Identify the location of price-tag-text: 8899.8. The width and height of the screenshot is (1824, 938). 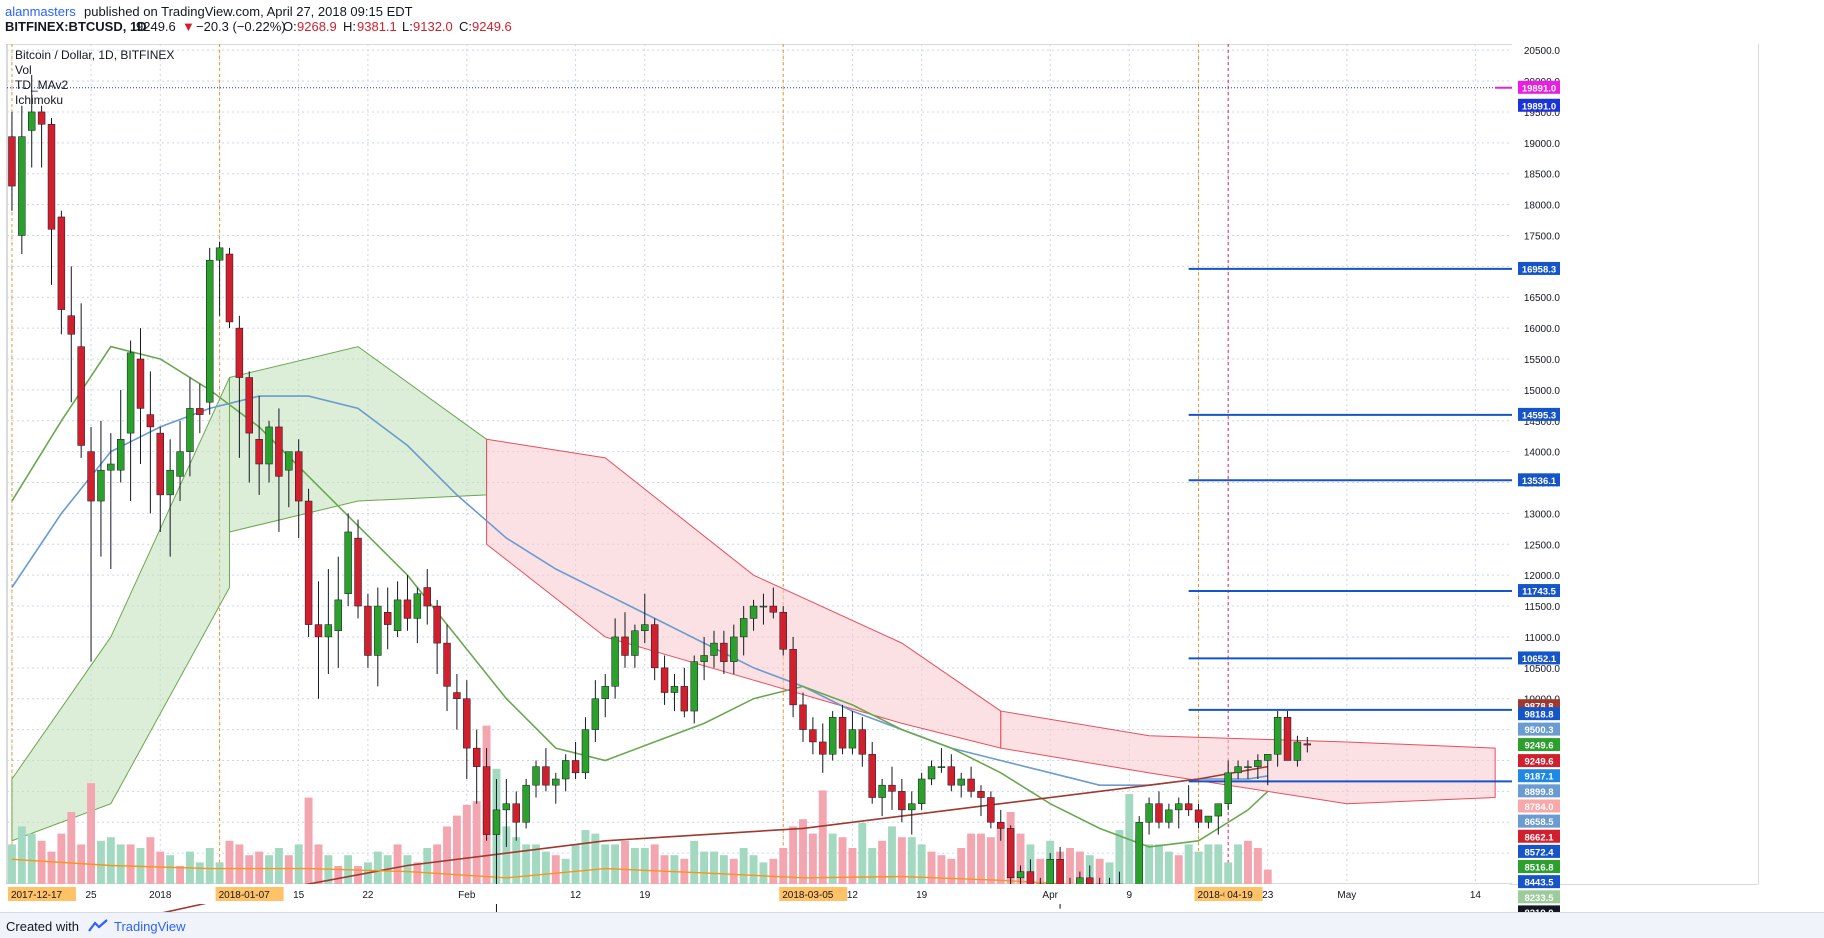
(1538, 792).